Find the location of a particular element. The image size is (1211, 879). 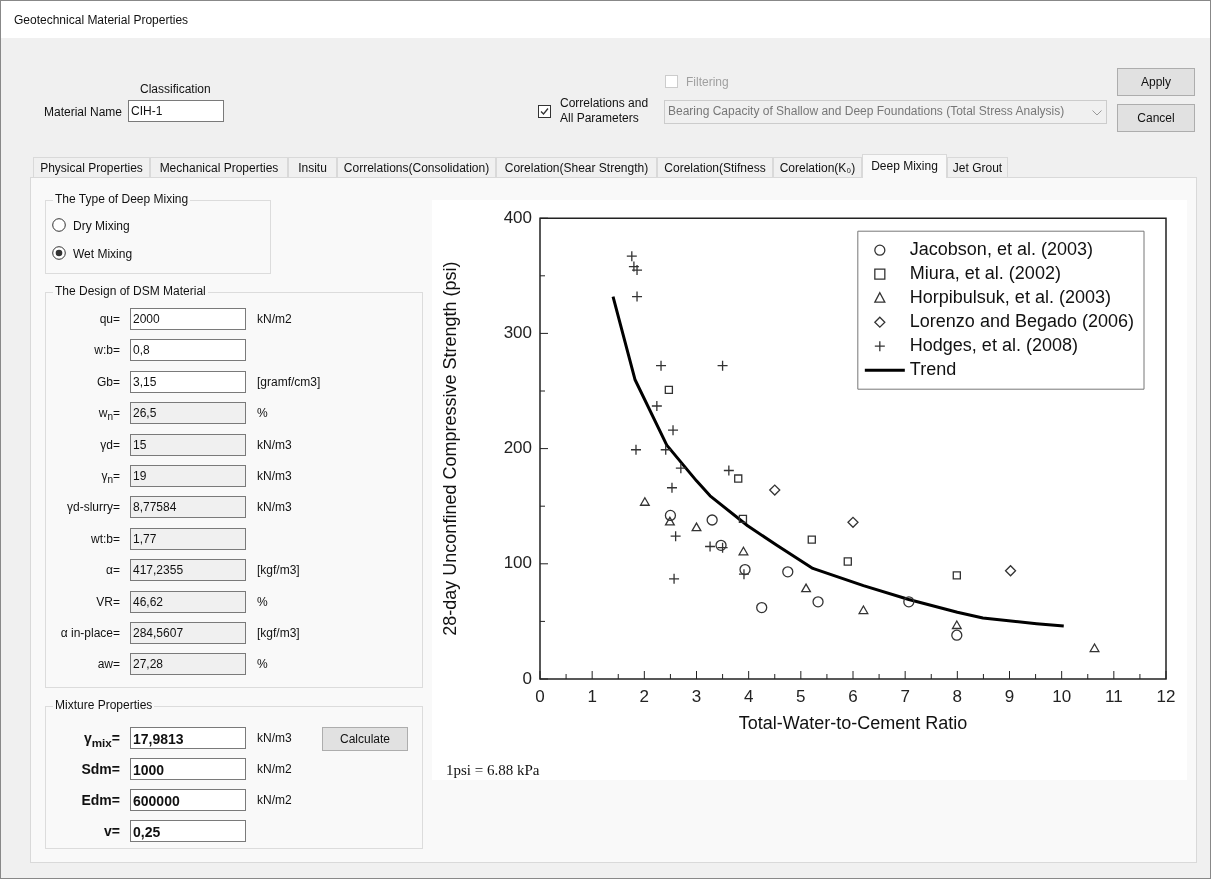

text: γ$_{mix}$= is located at coordinates (101, 739).